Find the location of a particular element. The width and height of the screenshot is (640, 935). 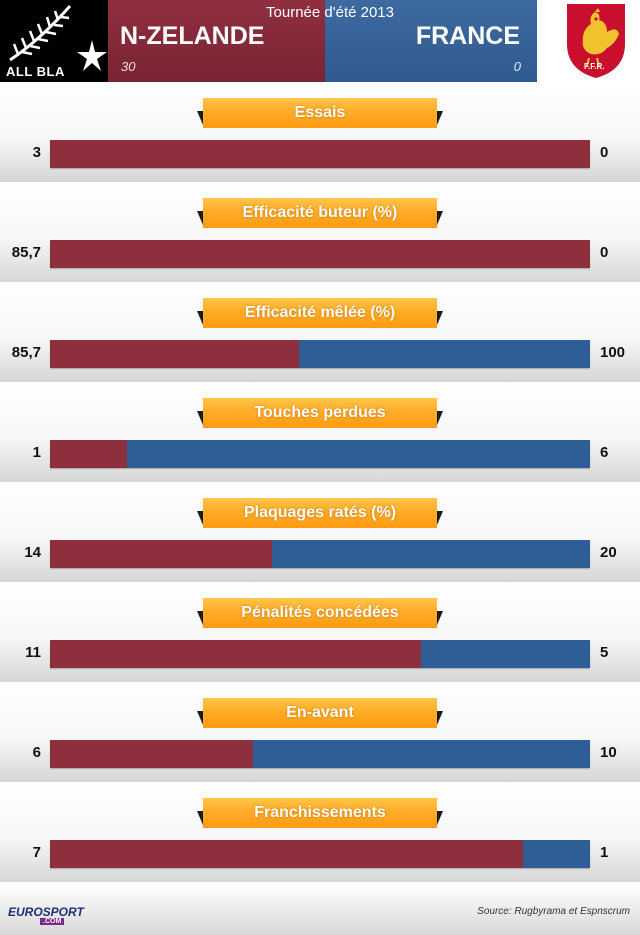

stat-row: Efficacité mêlée (%) 85,7 100 is located at coordinates (320, 332).